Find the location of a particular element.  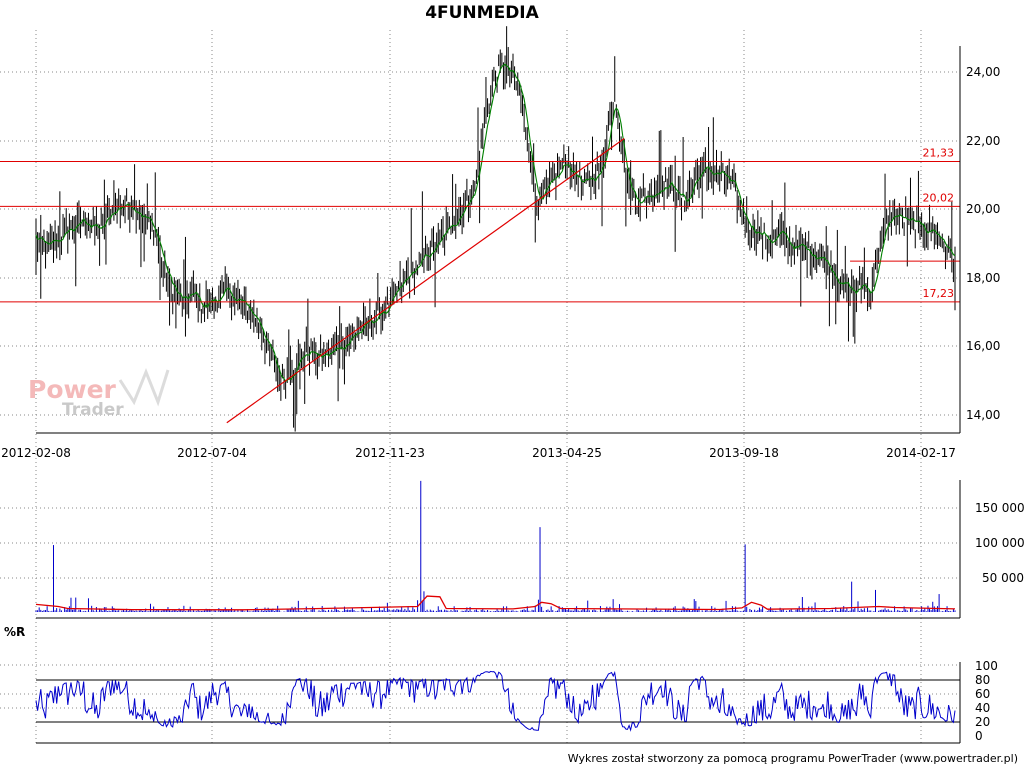

y-tick-22: 22,00 is located at coordinates (983, 141).